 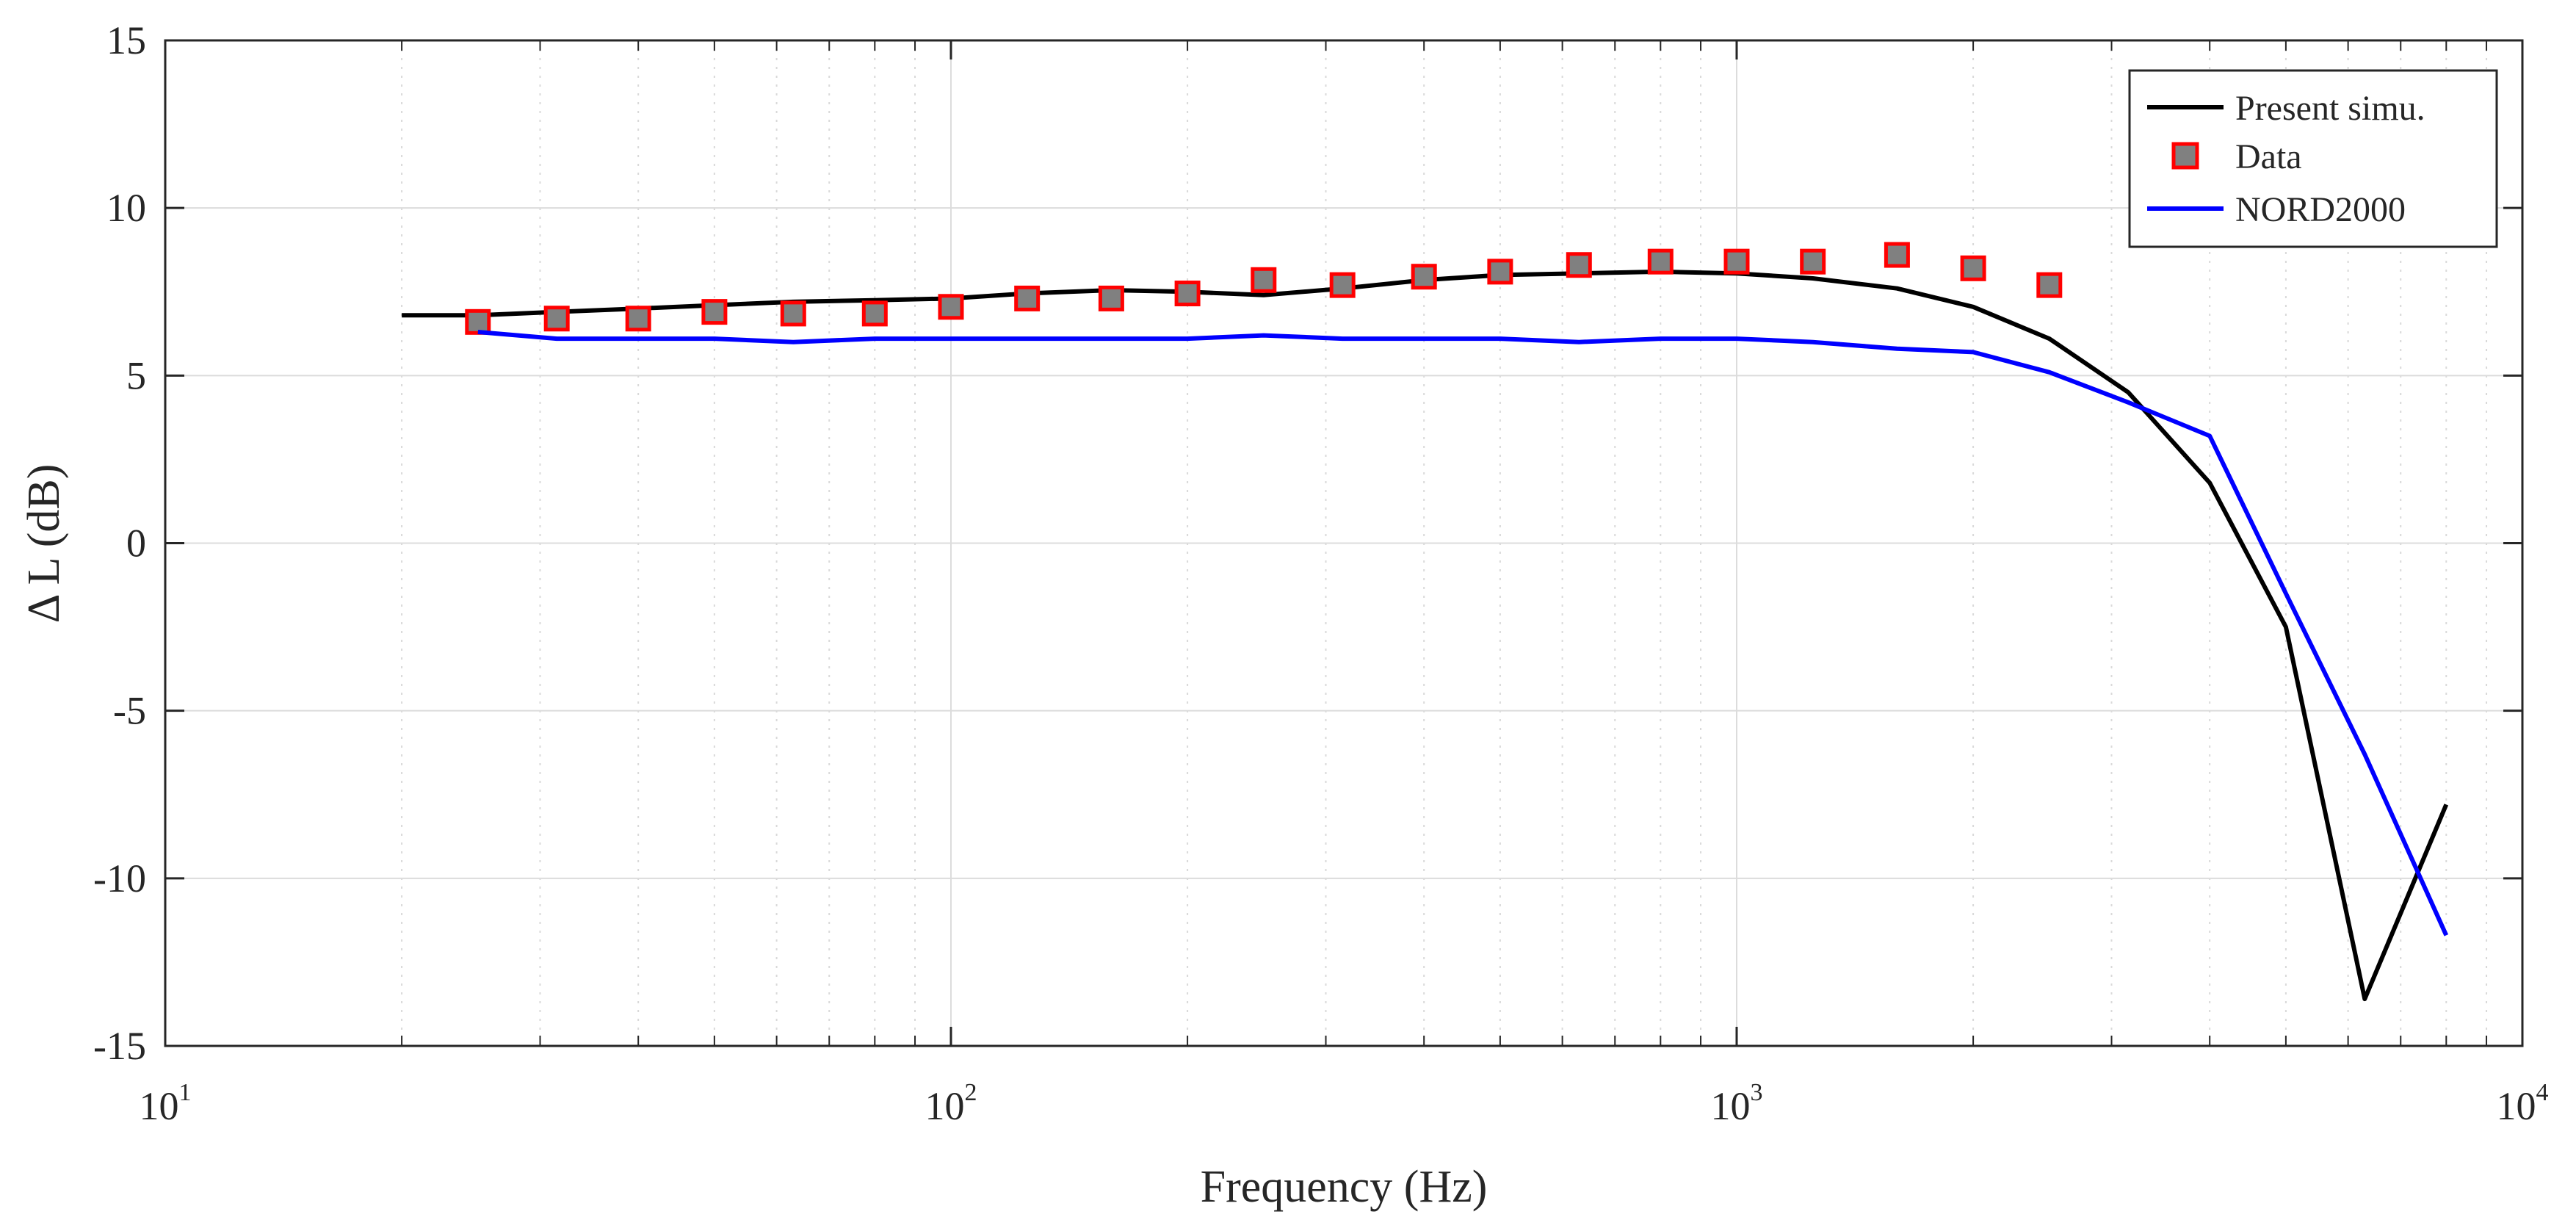 I want to click on y-axis-label: Δ L (dB), so click(x=44, y=544).